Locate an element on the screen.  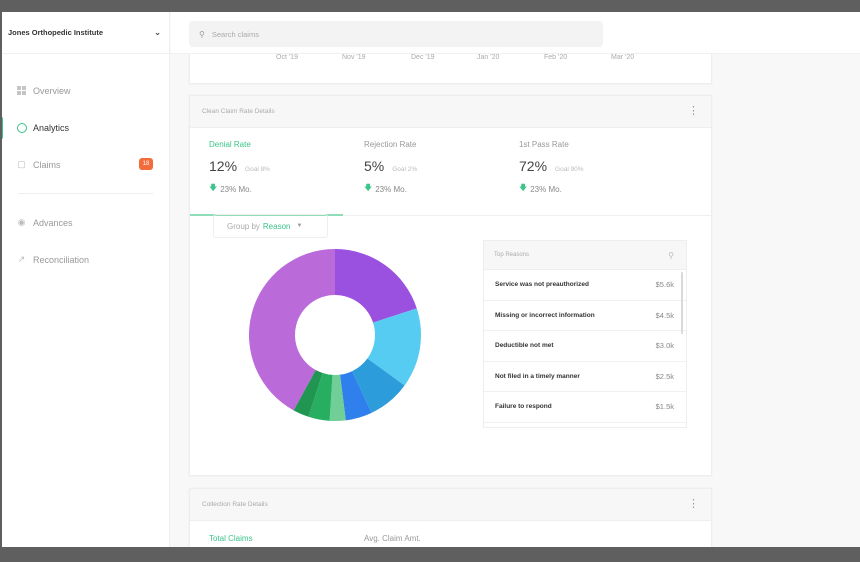
kpi-goal: Goal 2% is located at coordinates (405, 169).